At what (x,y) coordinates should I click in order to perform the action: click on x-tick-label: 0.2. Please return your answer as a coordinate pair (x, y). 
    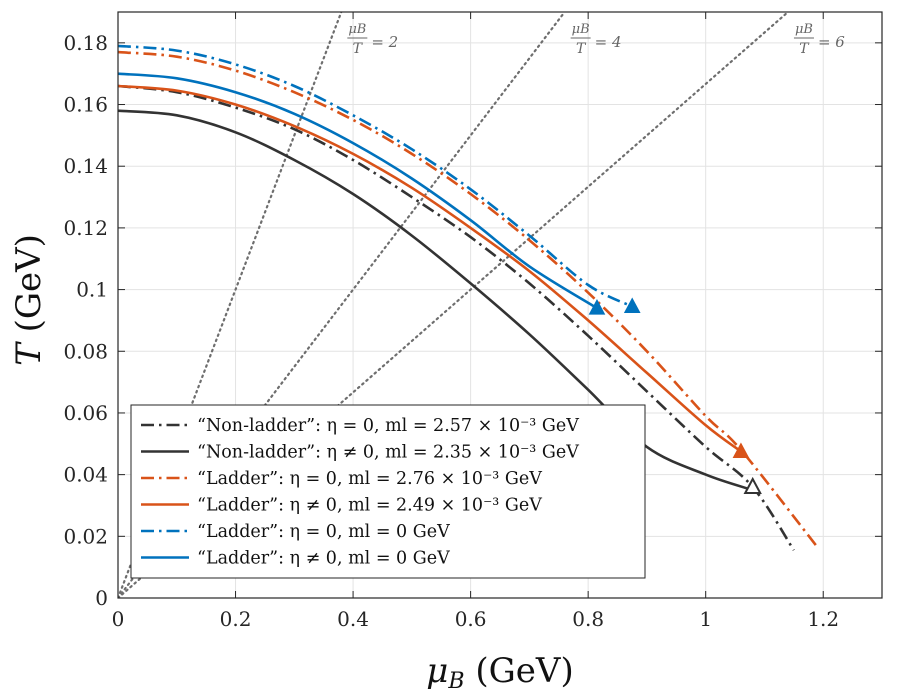
    Looking at the image, I should click on (236, 619).